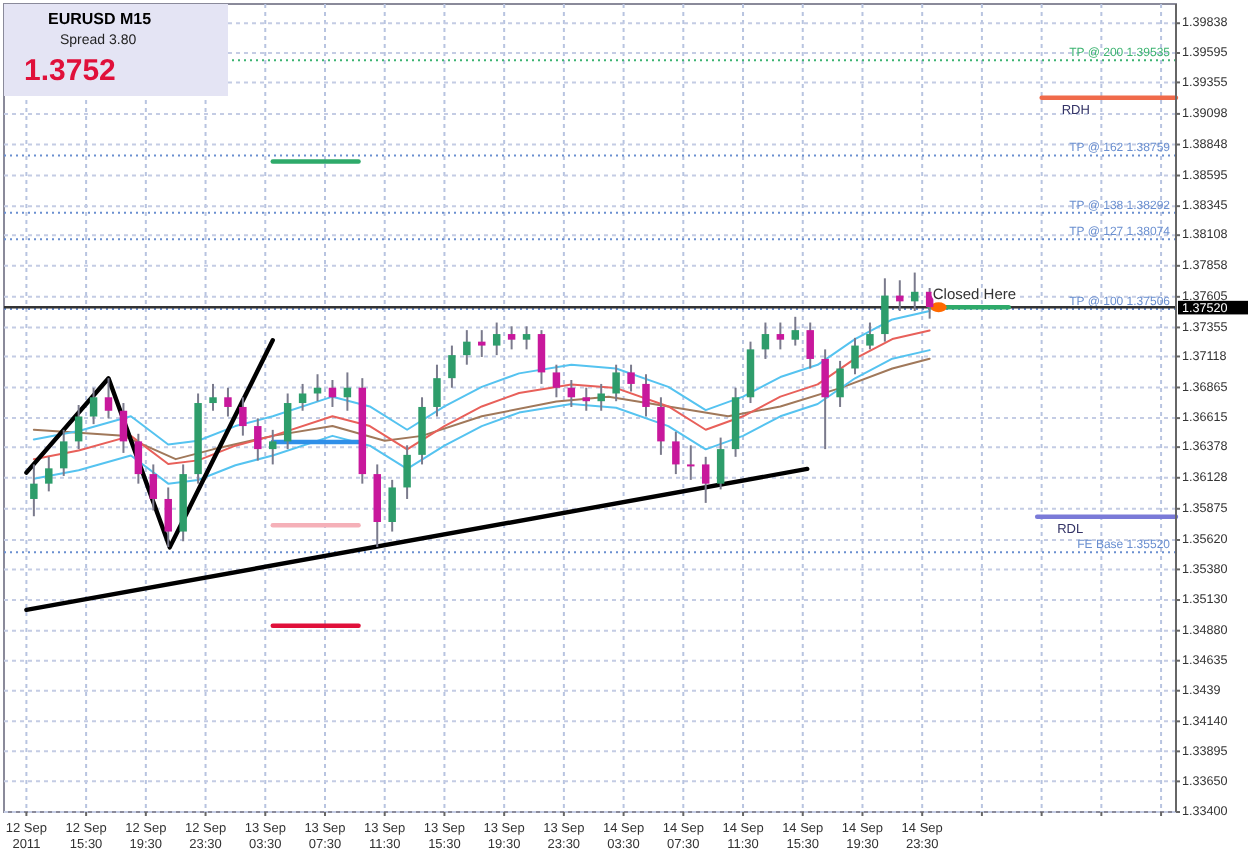  What do you see at coordinates (100, 19) in the screenshot?
I see `chart-title: EURUSD M15` at bounding box center [100, 19].